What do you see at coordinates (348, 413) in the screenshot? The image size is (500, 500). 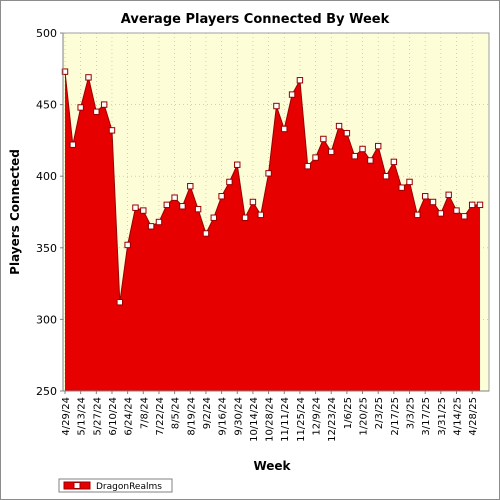 I see `x-tick-label: 1/6/25` at bounding box center [348, 413].